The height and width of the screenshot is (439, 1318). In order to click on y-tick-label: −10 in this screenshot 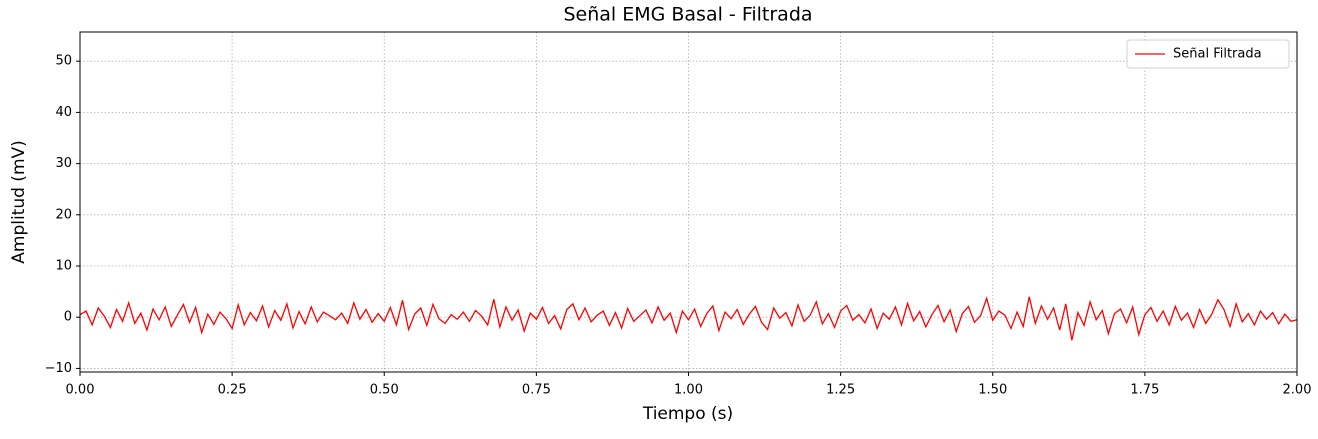, I will do `click(58, 368)`.